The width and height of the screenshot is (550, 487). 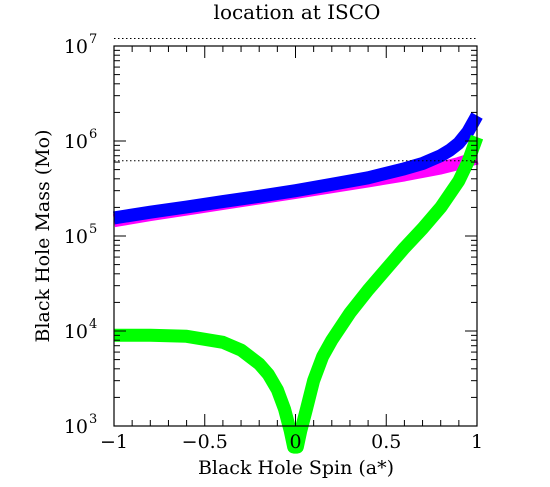 I want to click on x-tick-label: −1, so click(x=114, y=442).